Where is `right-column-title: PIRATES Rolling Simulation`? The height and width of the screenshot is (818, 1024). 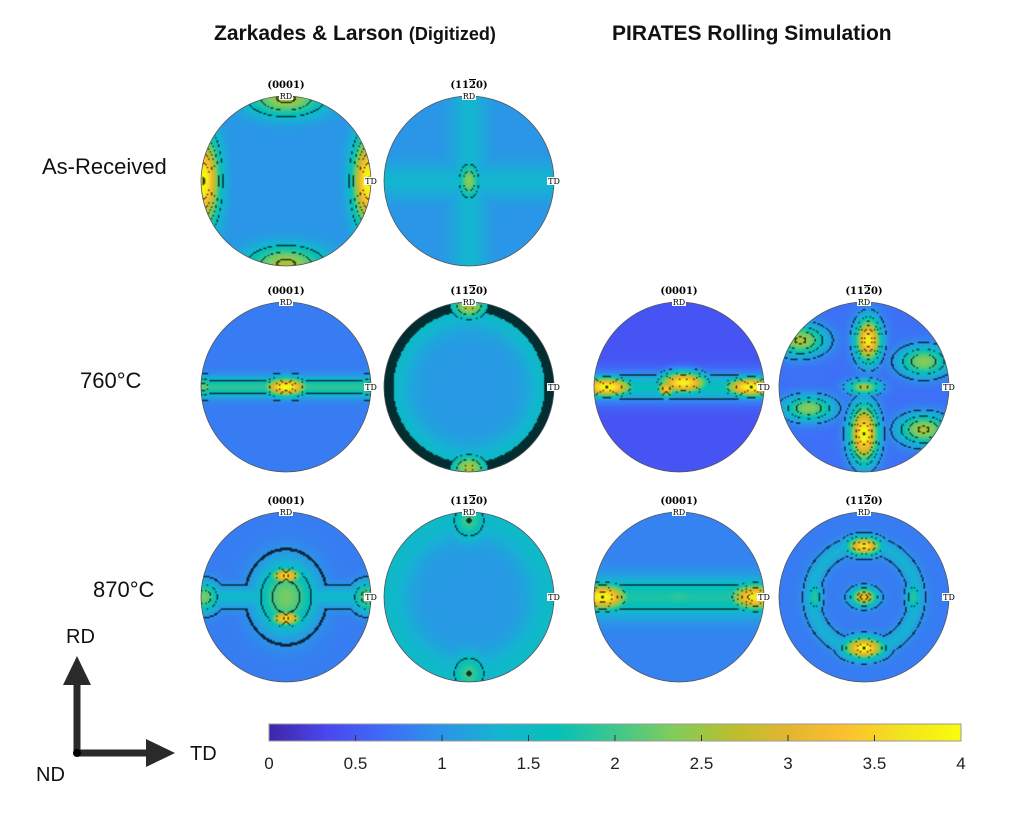
right-column-title: PIRATES Rolling Simulation is located at coordinates (752, 33).